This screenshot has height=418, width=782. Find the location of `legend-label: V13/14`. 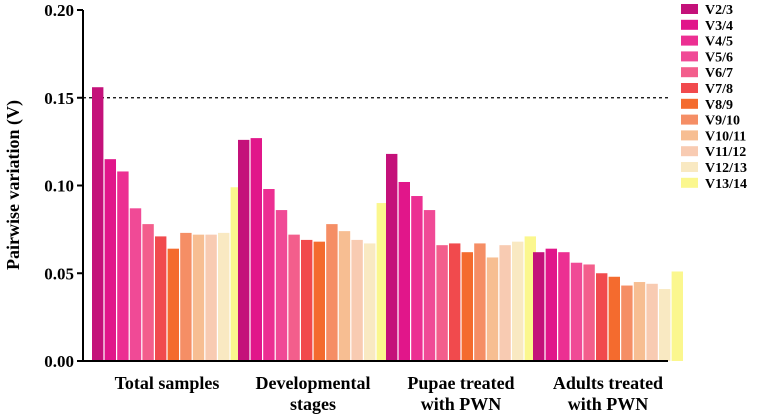

legend-label: V13/14 is located at coordinates (726, 184).